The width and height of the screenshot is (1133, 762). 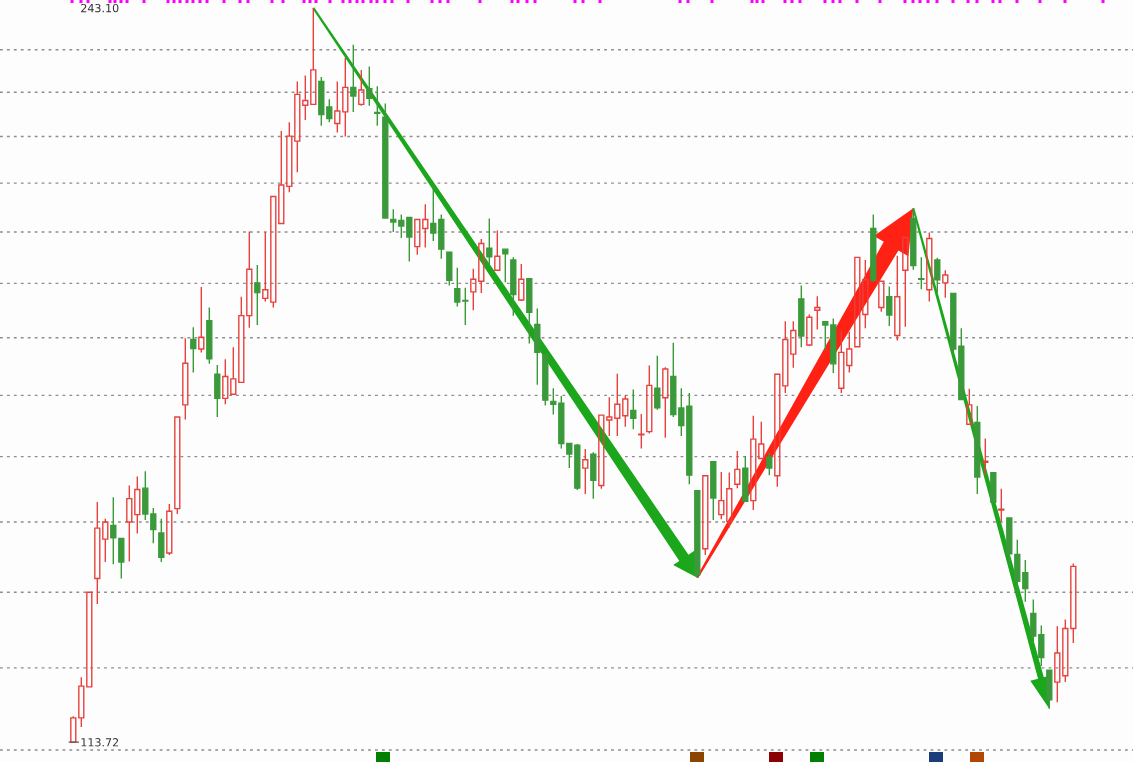 What do you see at coordinates (100, 742) in the screenshot?
I see `y-tick-label: 113.72` at bounding box center [100, 742].